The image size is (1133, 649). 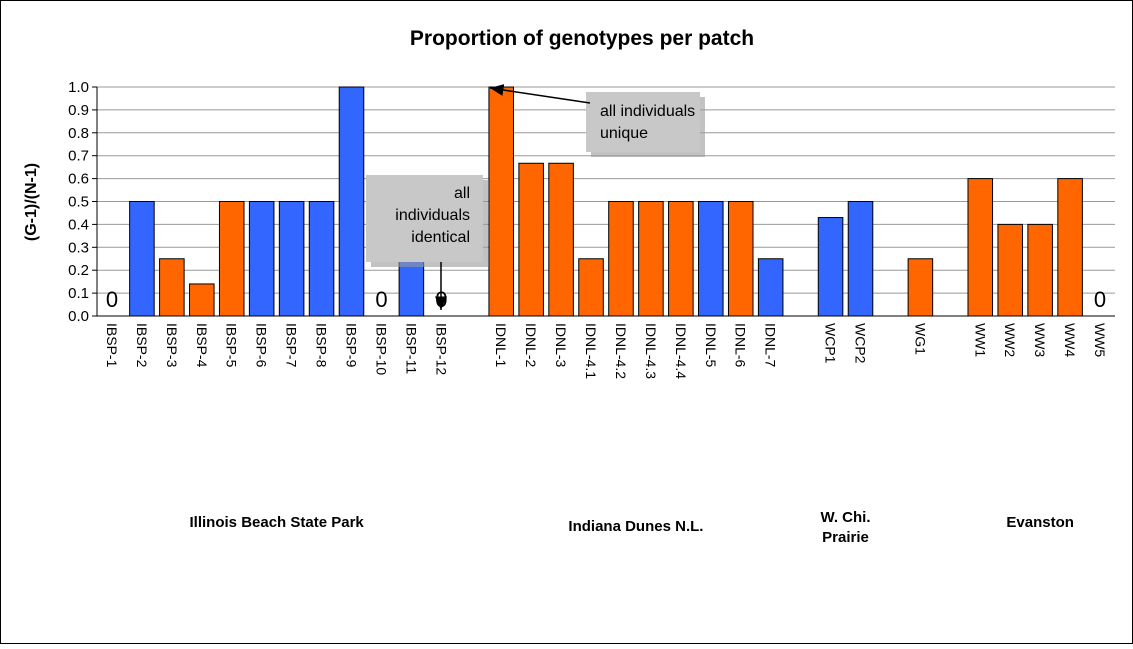 What do you see at coordinates (78, 156) in the screenshot?
I see `y-tick-label: 0.7` at bounding box center [78, 156].